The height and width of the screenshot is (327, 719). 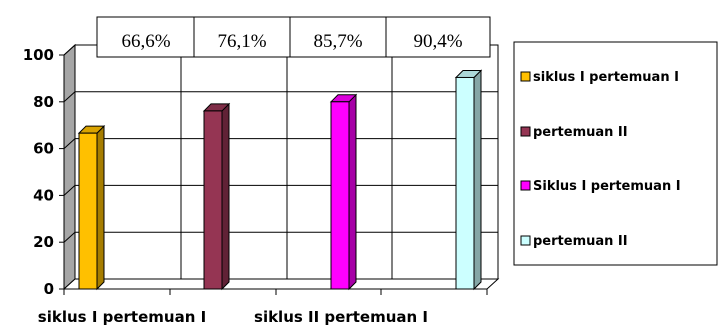 What do you see at coordinates (38, 55) in the screenshot?
I see `y-tick-label: 100` at bounding box center [38, 55].